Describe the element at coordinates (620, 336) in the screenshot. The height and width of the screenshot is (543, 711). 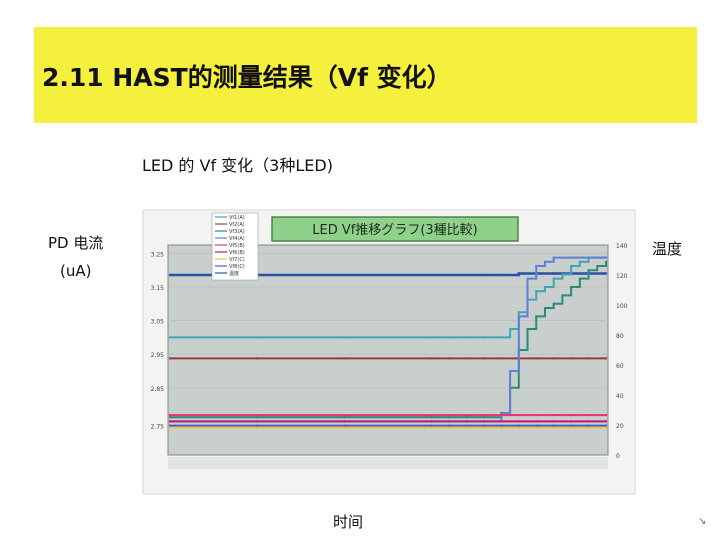
I see `y2-tick-label: 80` at that location.